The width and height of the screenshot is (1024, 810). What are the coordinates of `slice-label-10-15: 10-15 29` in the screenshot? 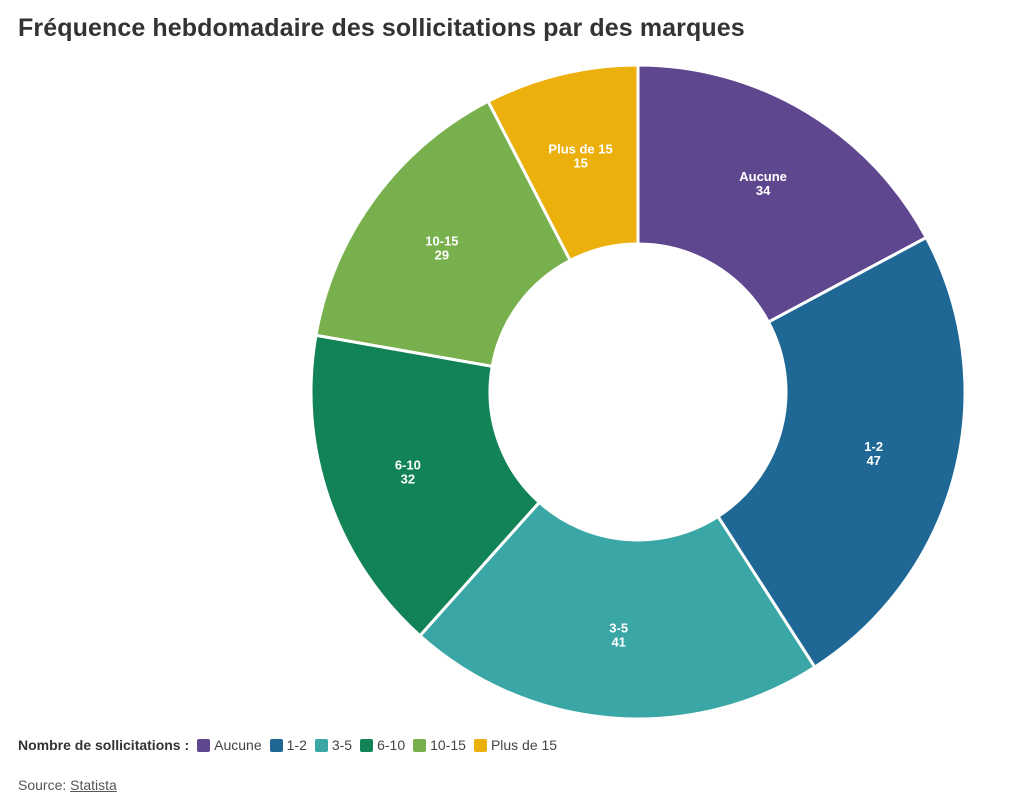 It's located at (441, 248).